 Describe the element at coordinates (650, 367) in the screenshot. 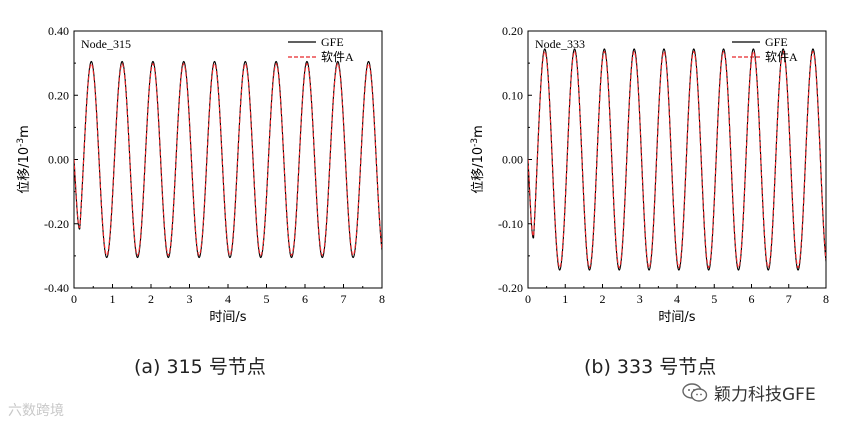

I see `caption-b: (b) 333 号节点` at that location.